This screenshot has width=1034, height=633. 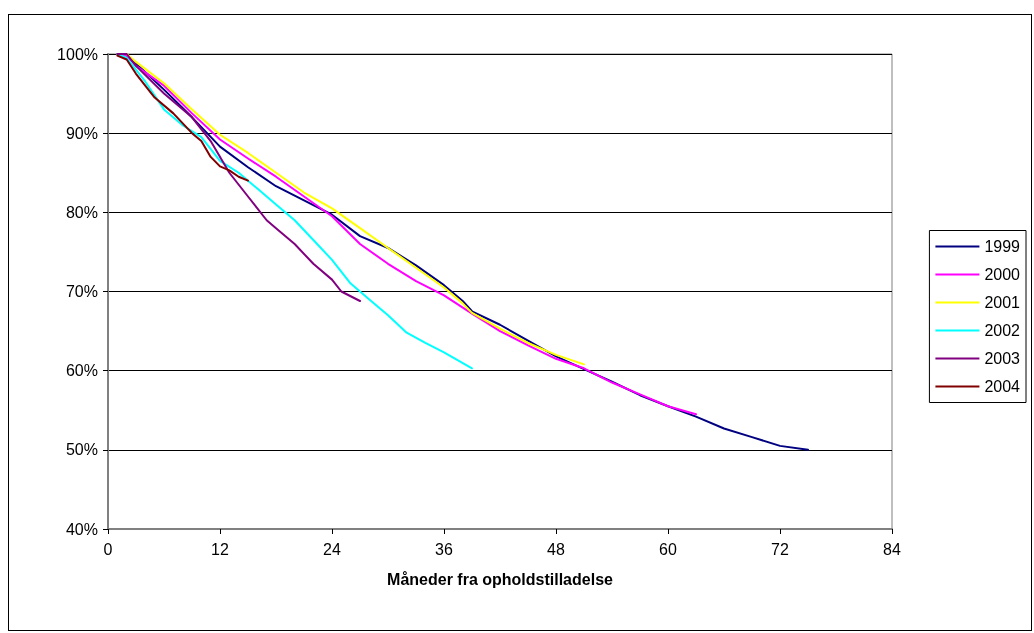 What do you see at coordinates (220, 549) in the screenshot?
I see `x-tick-label: 12` at bounding box center [220, 549].